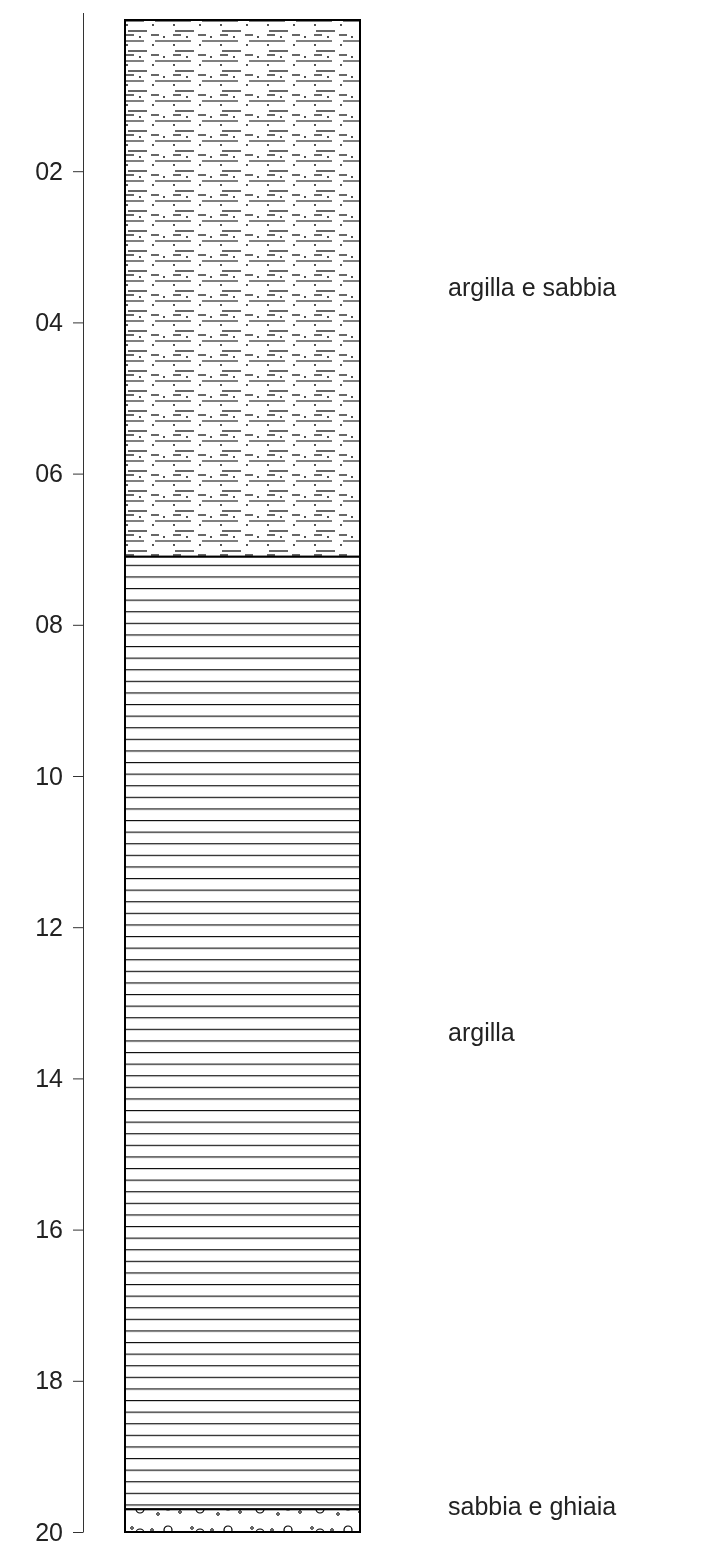  Describe the element at coordinates (49, 1229) in the screenshot. I see `y-tick-label: 16` at that location.